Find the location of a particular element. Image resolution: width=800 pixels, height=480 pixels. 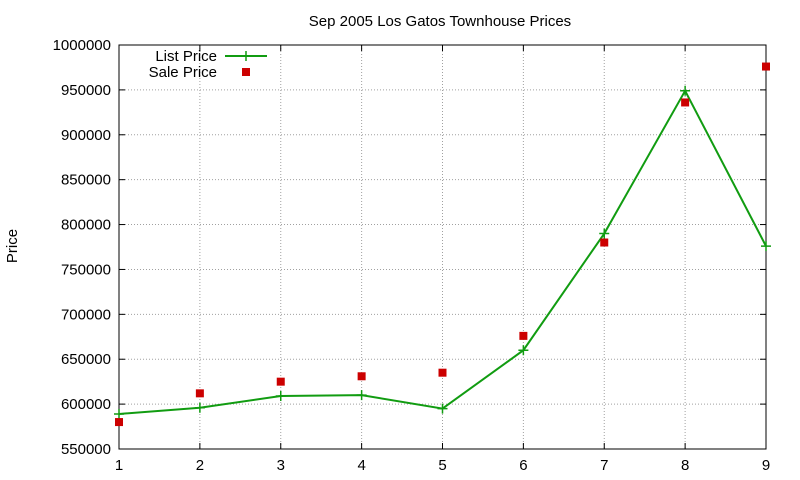

x-tick-label: 8 is located at coordinates (685, 465).